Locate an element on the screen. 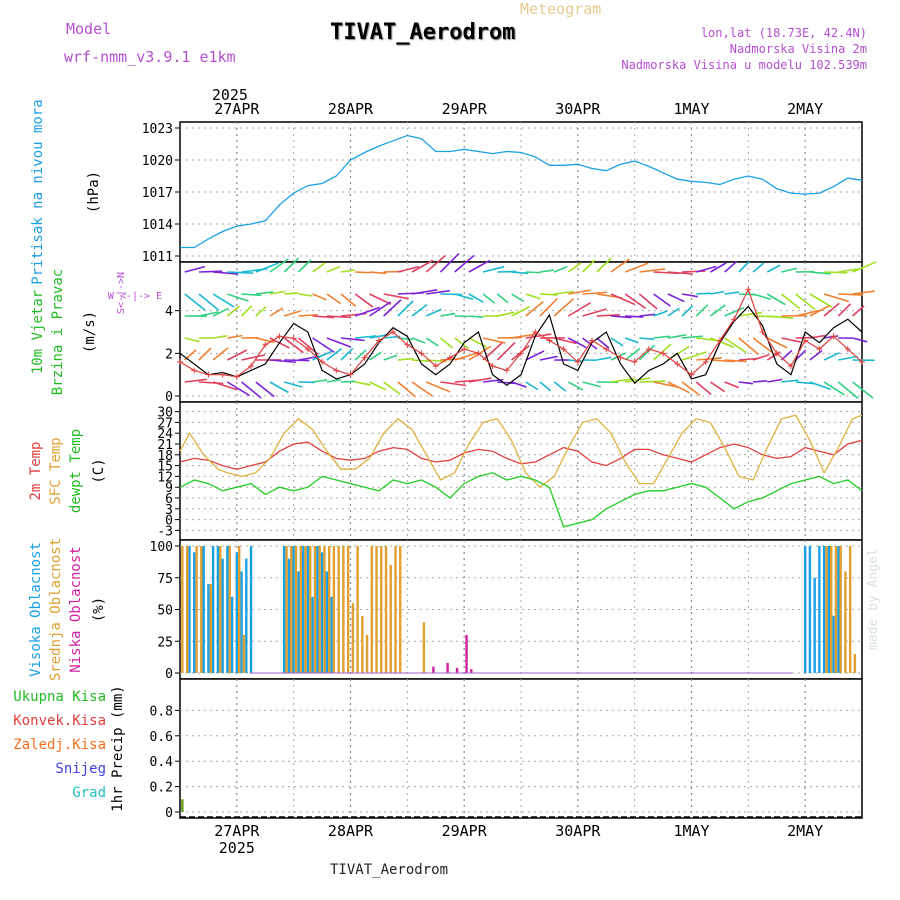 Image resolution: width=900 pixels, height=900 pixels. y-axis-title: SFC Temp is located at coordinates (56, 470).